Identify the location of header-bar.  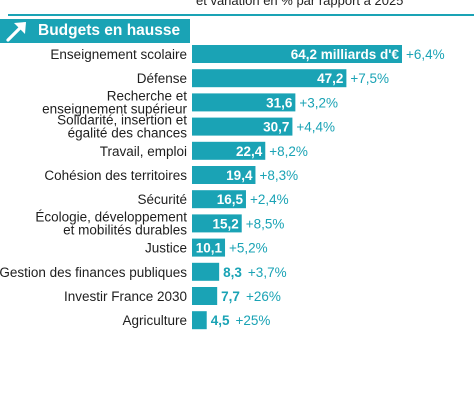
(95, 31).